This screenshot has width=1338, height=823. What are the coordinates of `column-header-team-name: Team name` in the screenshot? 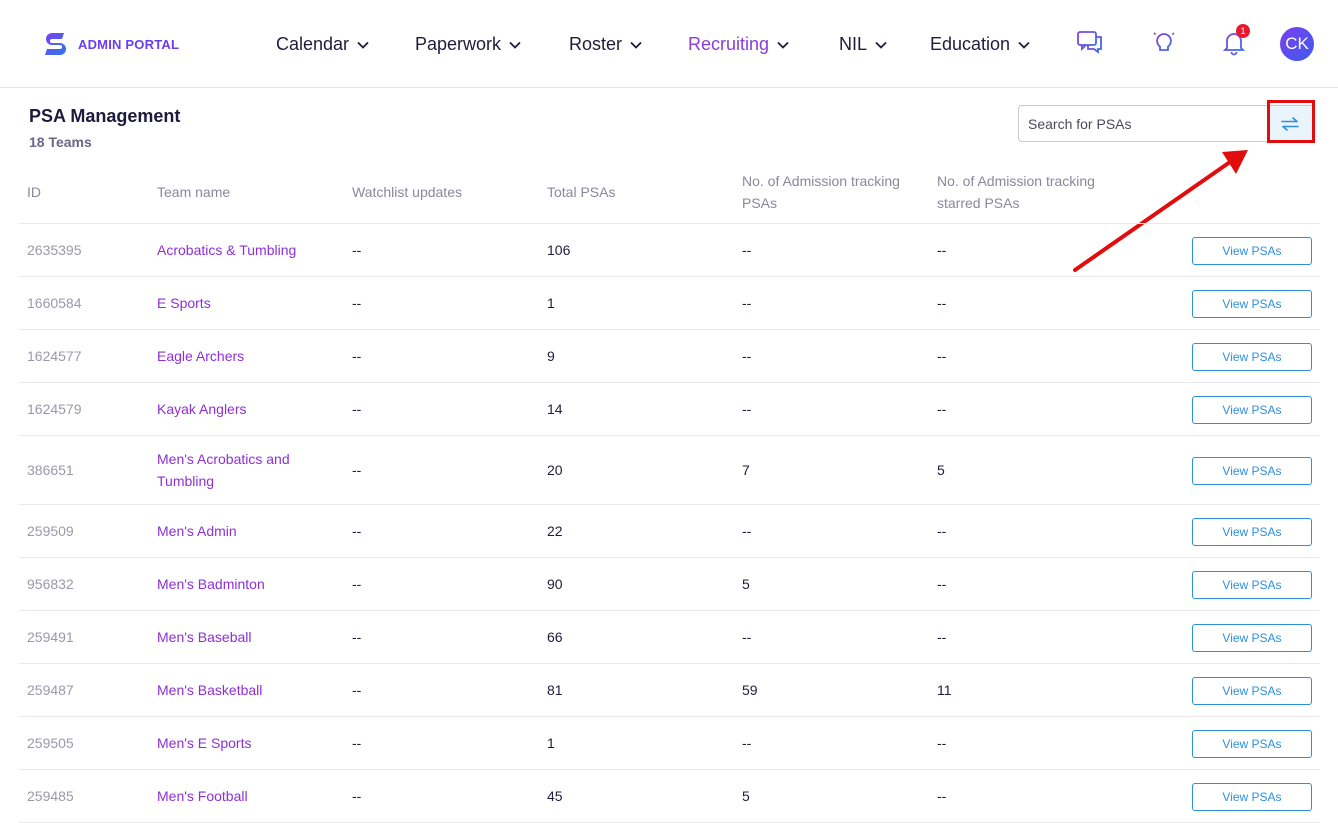 It's located at (194, 192).